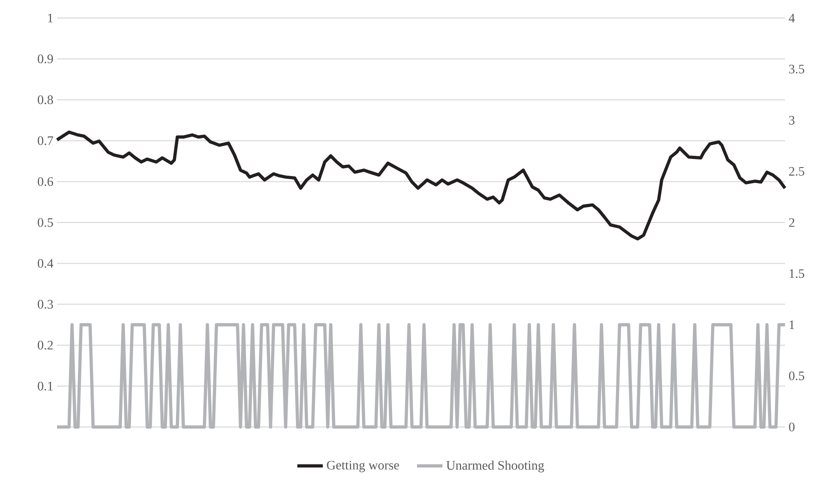 The image size is (833, 483). I want to click on y2-tick-label: 2.5, so click(796, 171).